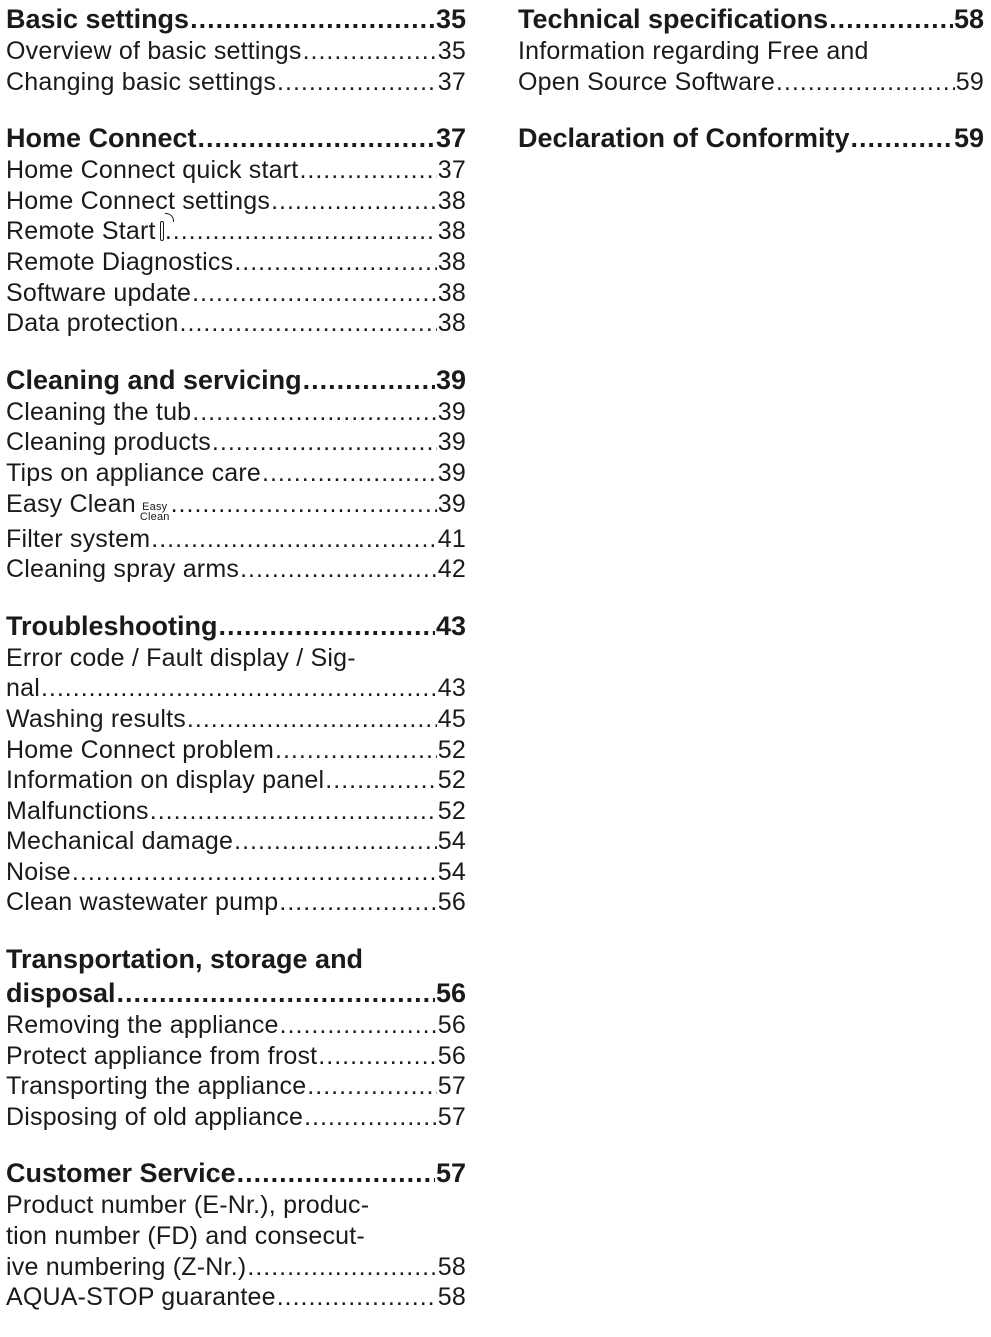 Image resolution: width=991 pixels, height=1337 pixels. I want to click on toc-entry: Filter system 41, so click(236, 539).